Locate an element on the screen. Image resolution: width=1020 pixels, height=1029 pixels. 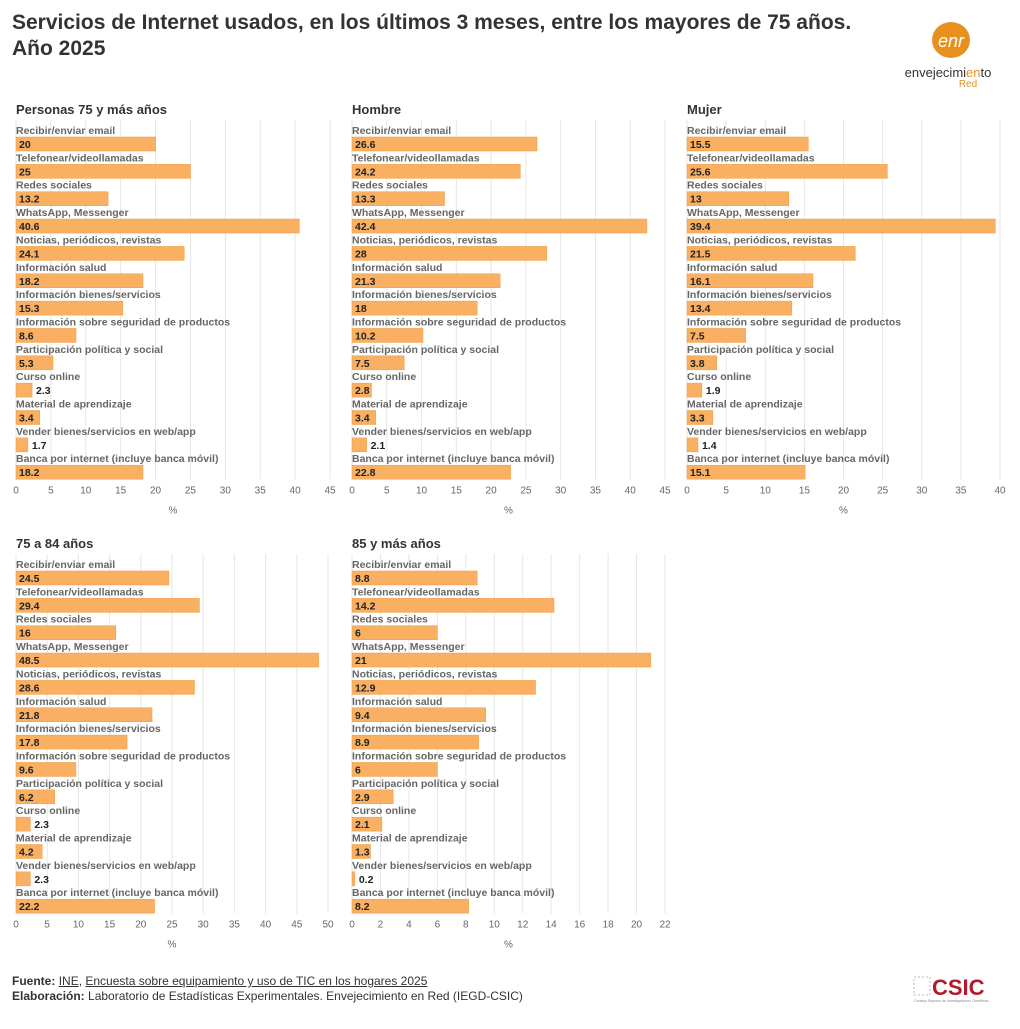
value-label: 18 is located at coordinates (361, 309).